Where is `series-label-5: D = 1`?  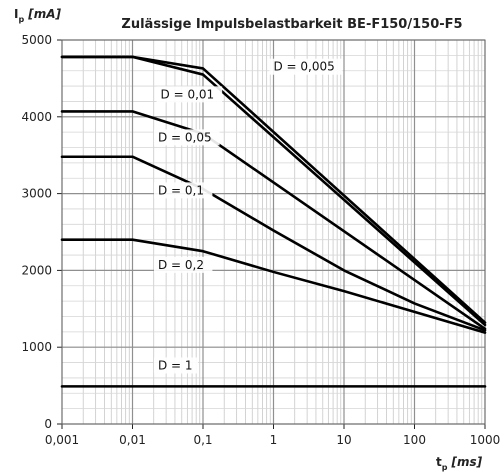 series-label-5: D = 1 is located at coordinates (175, 365).